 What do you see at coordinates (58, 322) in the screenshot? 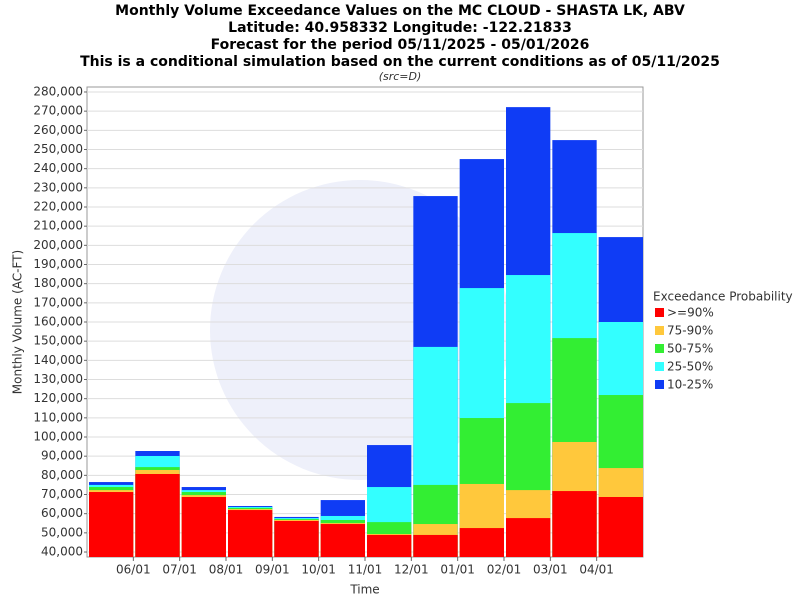
I see `y-tick-label: 160,000` at bounding box center [58, 322].